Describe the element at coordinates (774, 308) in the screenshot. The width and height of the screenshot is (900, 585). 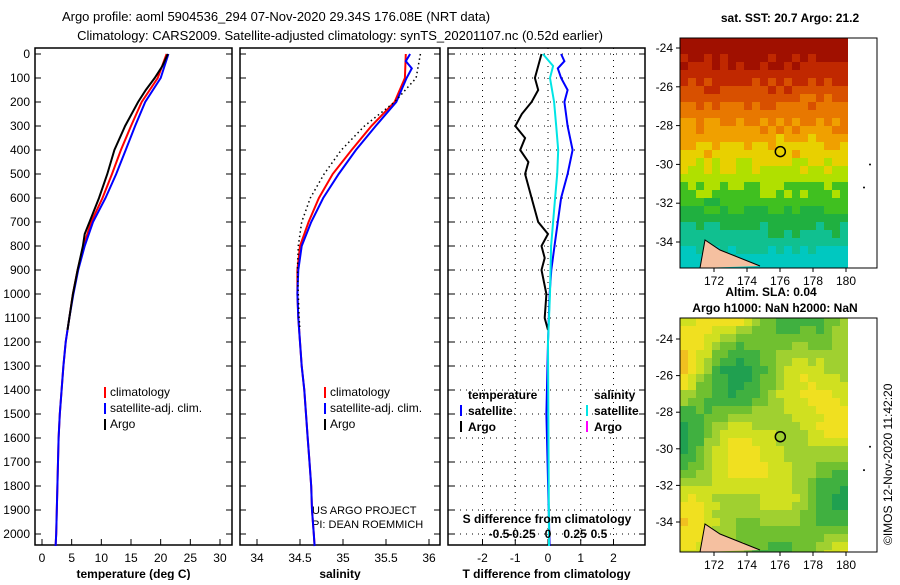
I see `sla-map-subtitle: Argo h1000: NaN h2000: NaN` at that location.